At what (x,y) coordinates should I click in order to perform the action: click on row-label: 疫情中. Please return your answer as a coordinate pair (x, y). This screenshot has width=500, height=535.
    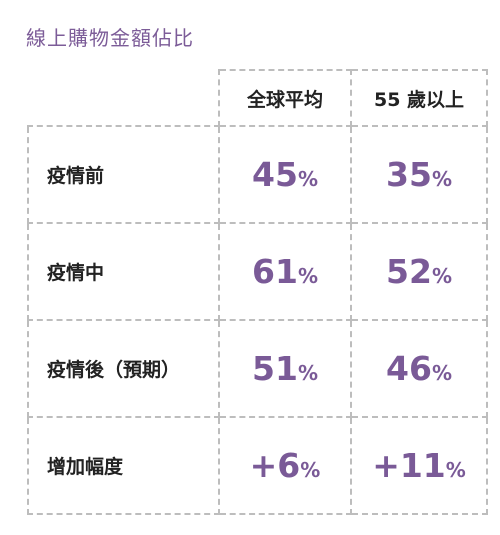
    Looking at the image, I should click on (123, 271).